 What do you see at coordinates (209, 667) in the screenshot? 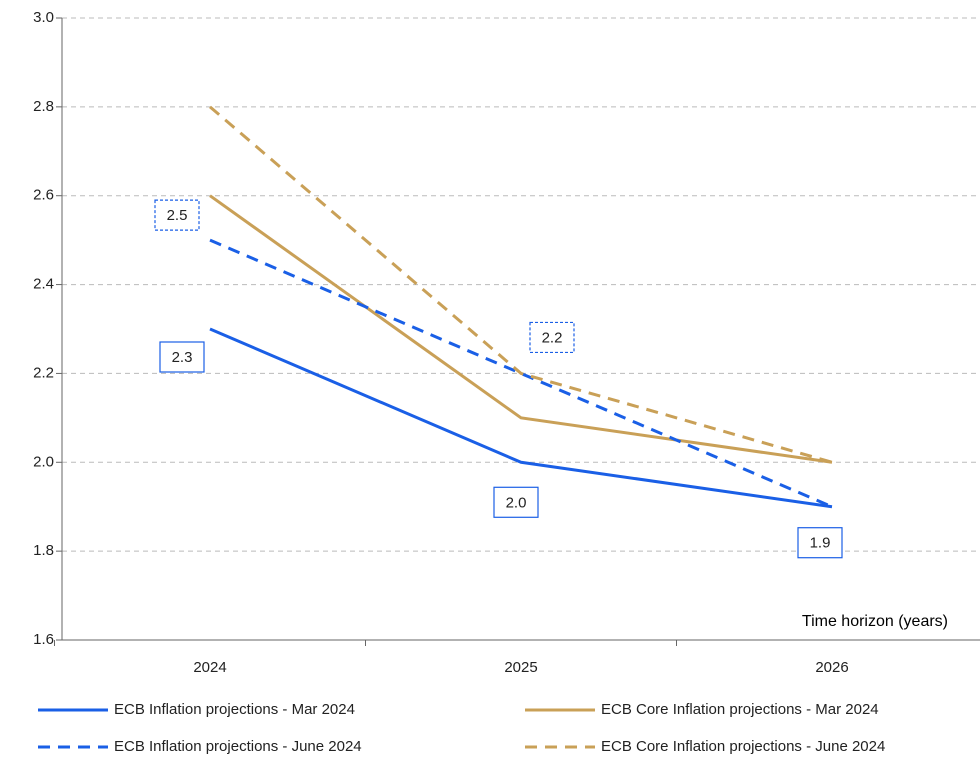
I see `x-tick-label: 2024` at bounding box center [209, 667].